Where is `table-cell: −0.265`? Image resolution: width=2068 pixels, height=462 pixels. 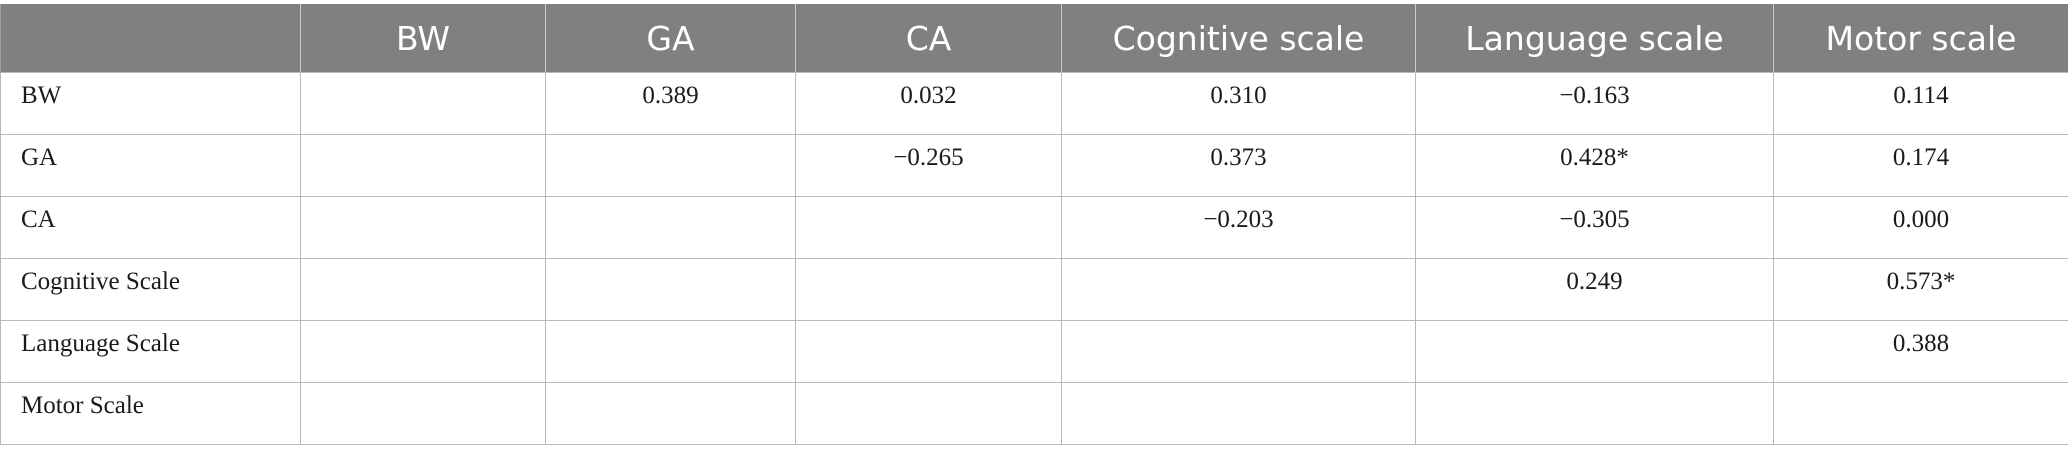 table-cell: −0.265 is located at coordinates (928, 165).